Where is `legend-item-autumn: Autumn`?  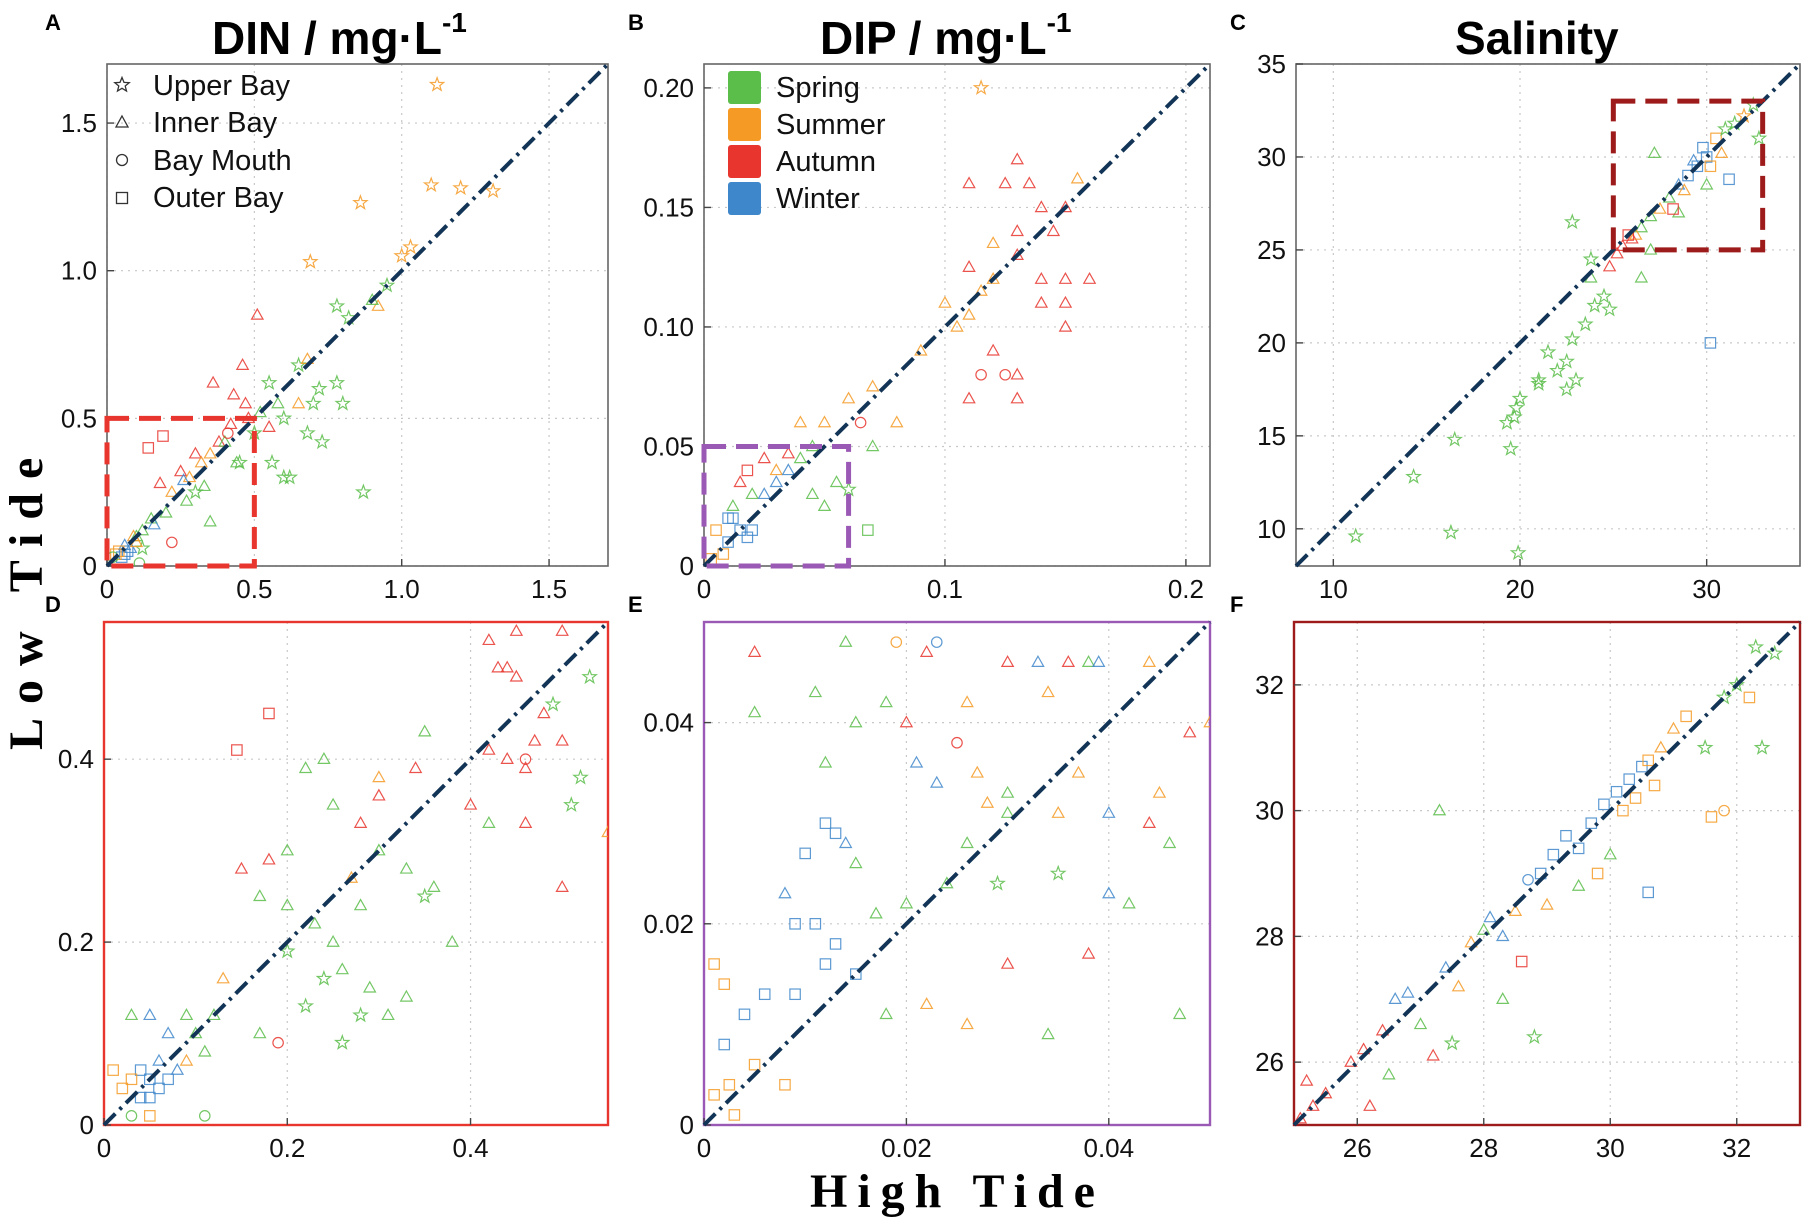 legend-item-autumn: Autumn is located at coordinates (802, 161).